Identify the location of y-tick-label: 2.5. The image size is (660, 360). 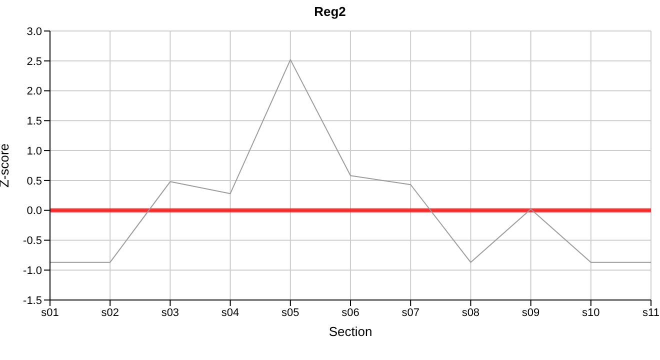
(34, 62).